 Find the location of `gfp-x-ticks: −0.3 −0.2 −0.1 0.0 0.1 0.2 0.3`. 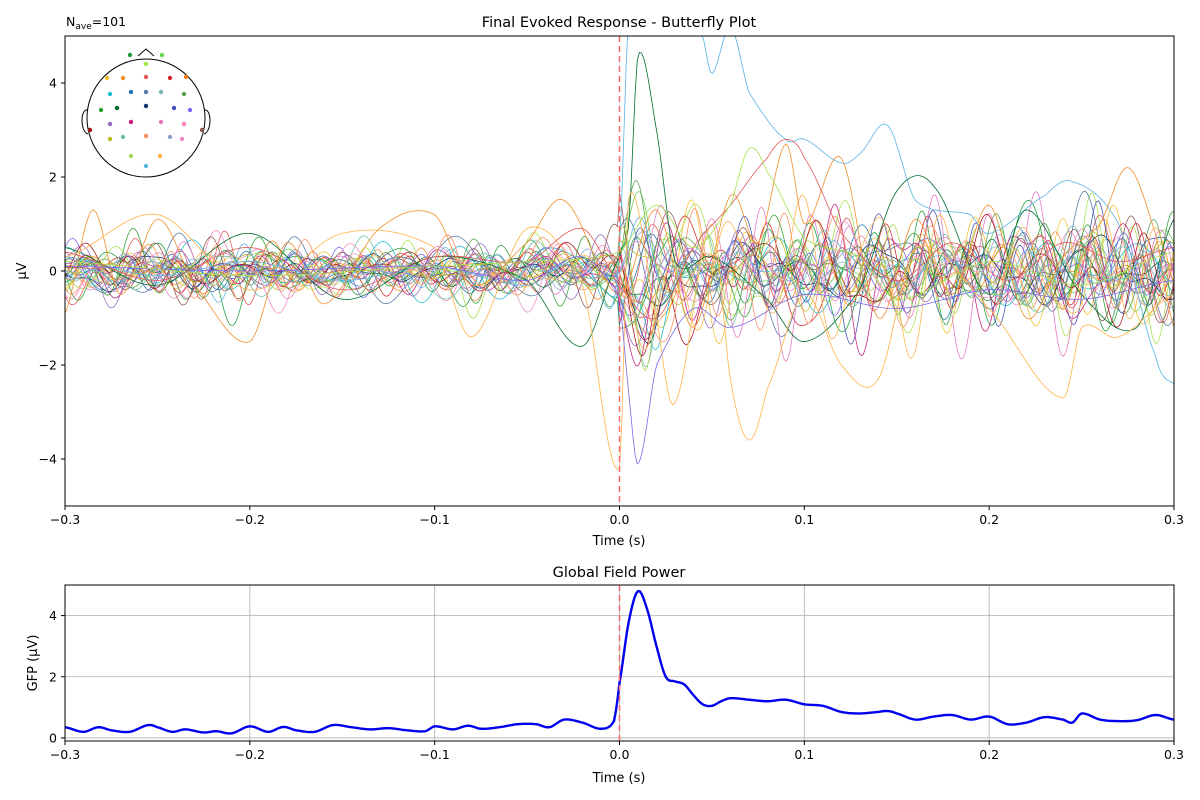

gfp-x-ticks: −0.3 −0.2 −0.1 0.0 0.1 0.2 0.3 is located at coordinates (617, 751).